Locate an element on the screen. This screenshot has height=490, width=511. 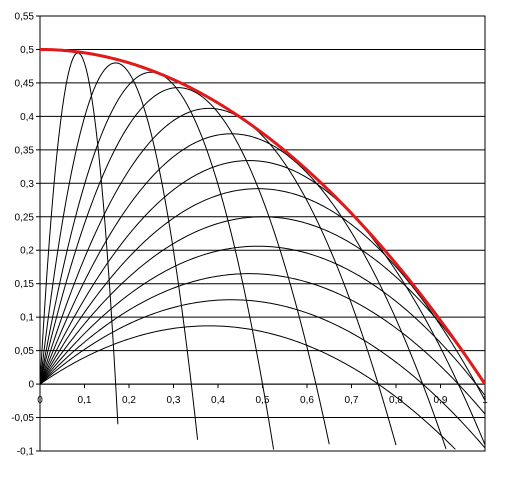
y-tick-label: 0,5 is located at coordinates (27, 50).